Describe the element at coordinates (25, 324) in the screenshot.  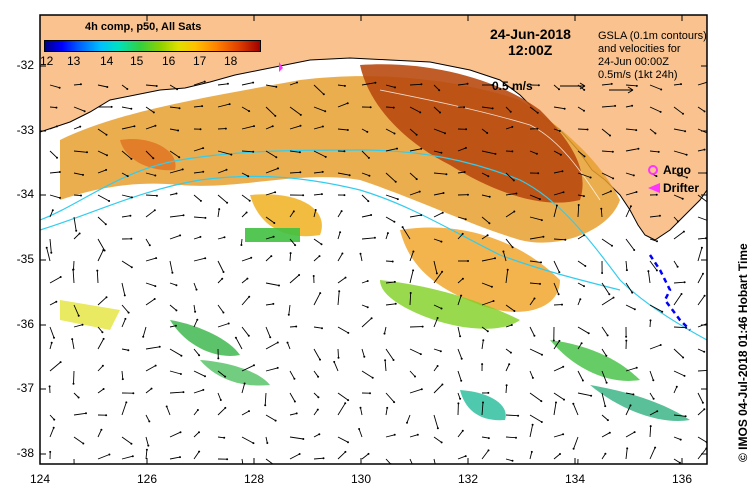
I see `y-tick-label: -36` at that location.